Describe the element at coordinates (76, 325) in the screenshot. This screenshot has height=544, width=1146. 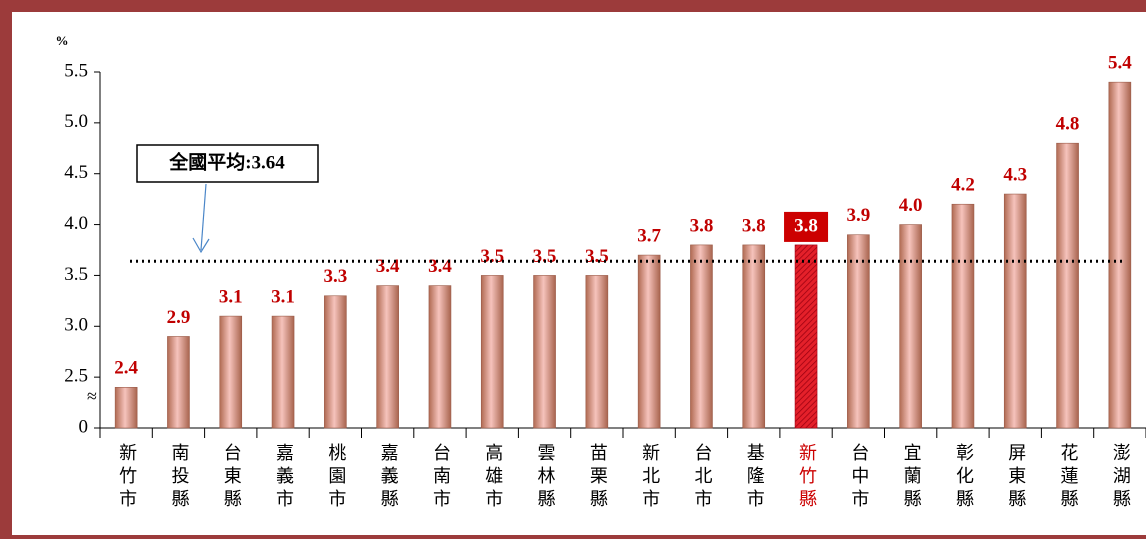
I see `y-tick-label: 3.0` at that location.